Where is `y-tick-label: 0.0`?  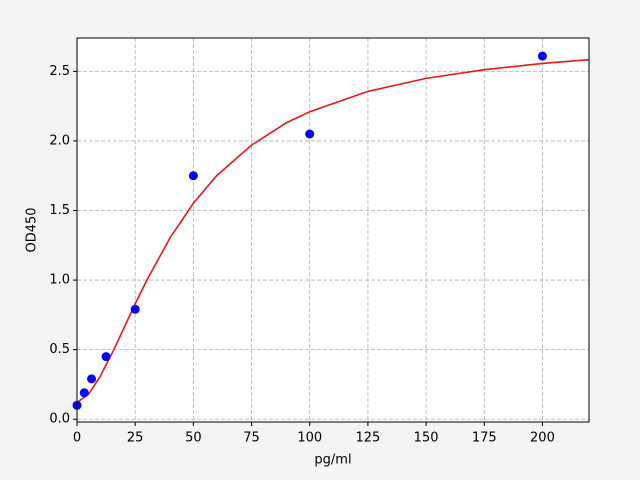
y-tick-label: 0.0 is located at coordinates (59, 419).